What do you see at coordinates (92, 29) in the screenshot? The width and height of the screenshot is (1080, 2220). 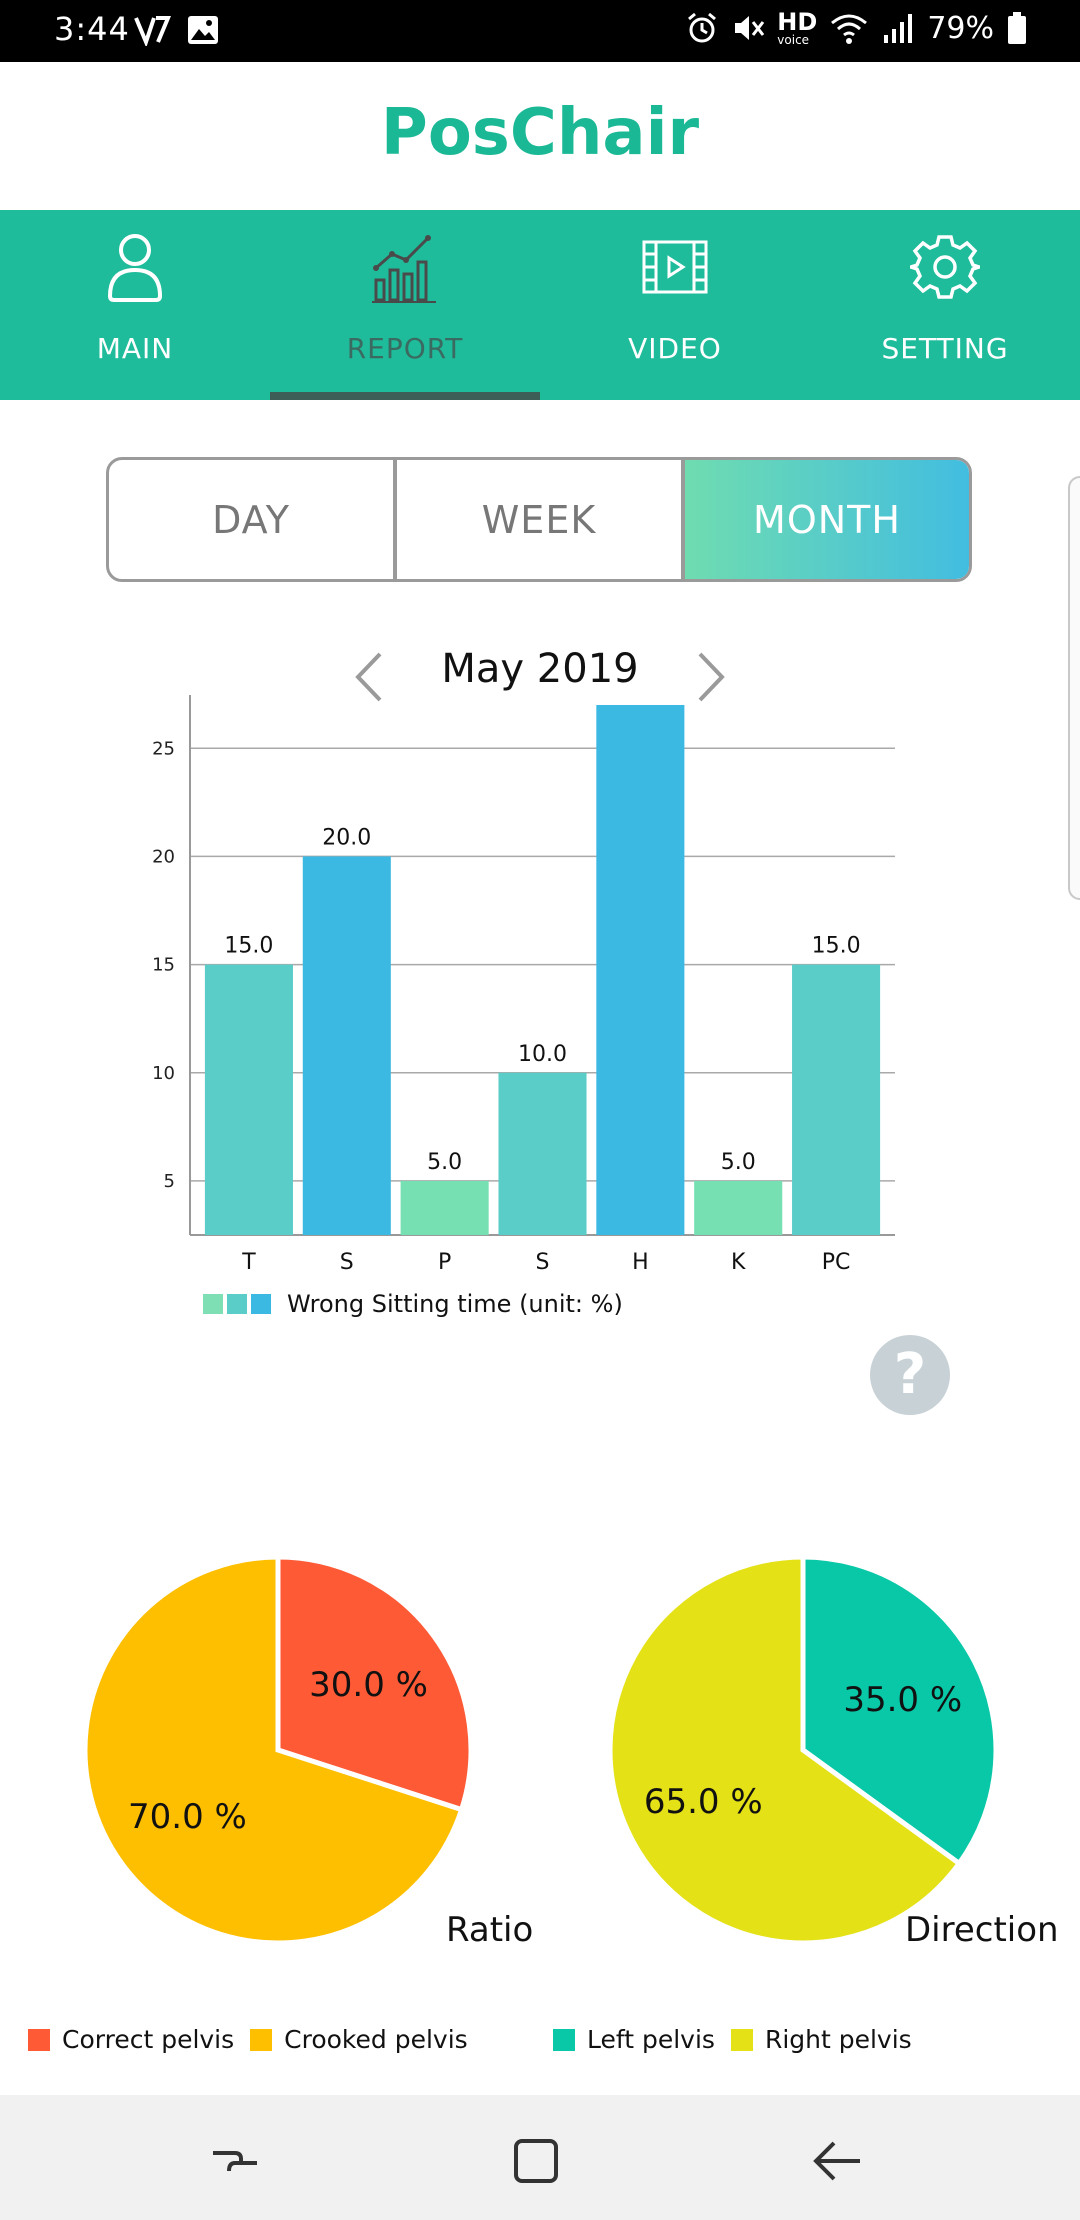 I see `status-time: 3:44` at bounding box center [92, 29].